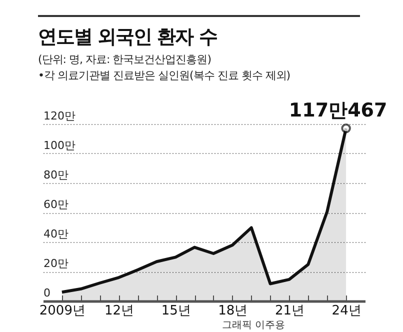  Describe the element at coordinates (56, 234) in the screenshot. I see `y-tick-label: 40만` at that location.